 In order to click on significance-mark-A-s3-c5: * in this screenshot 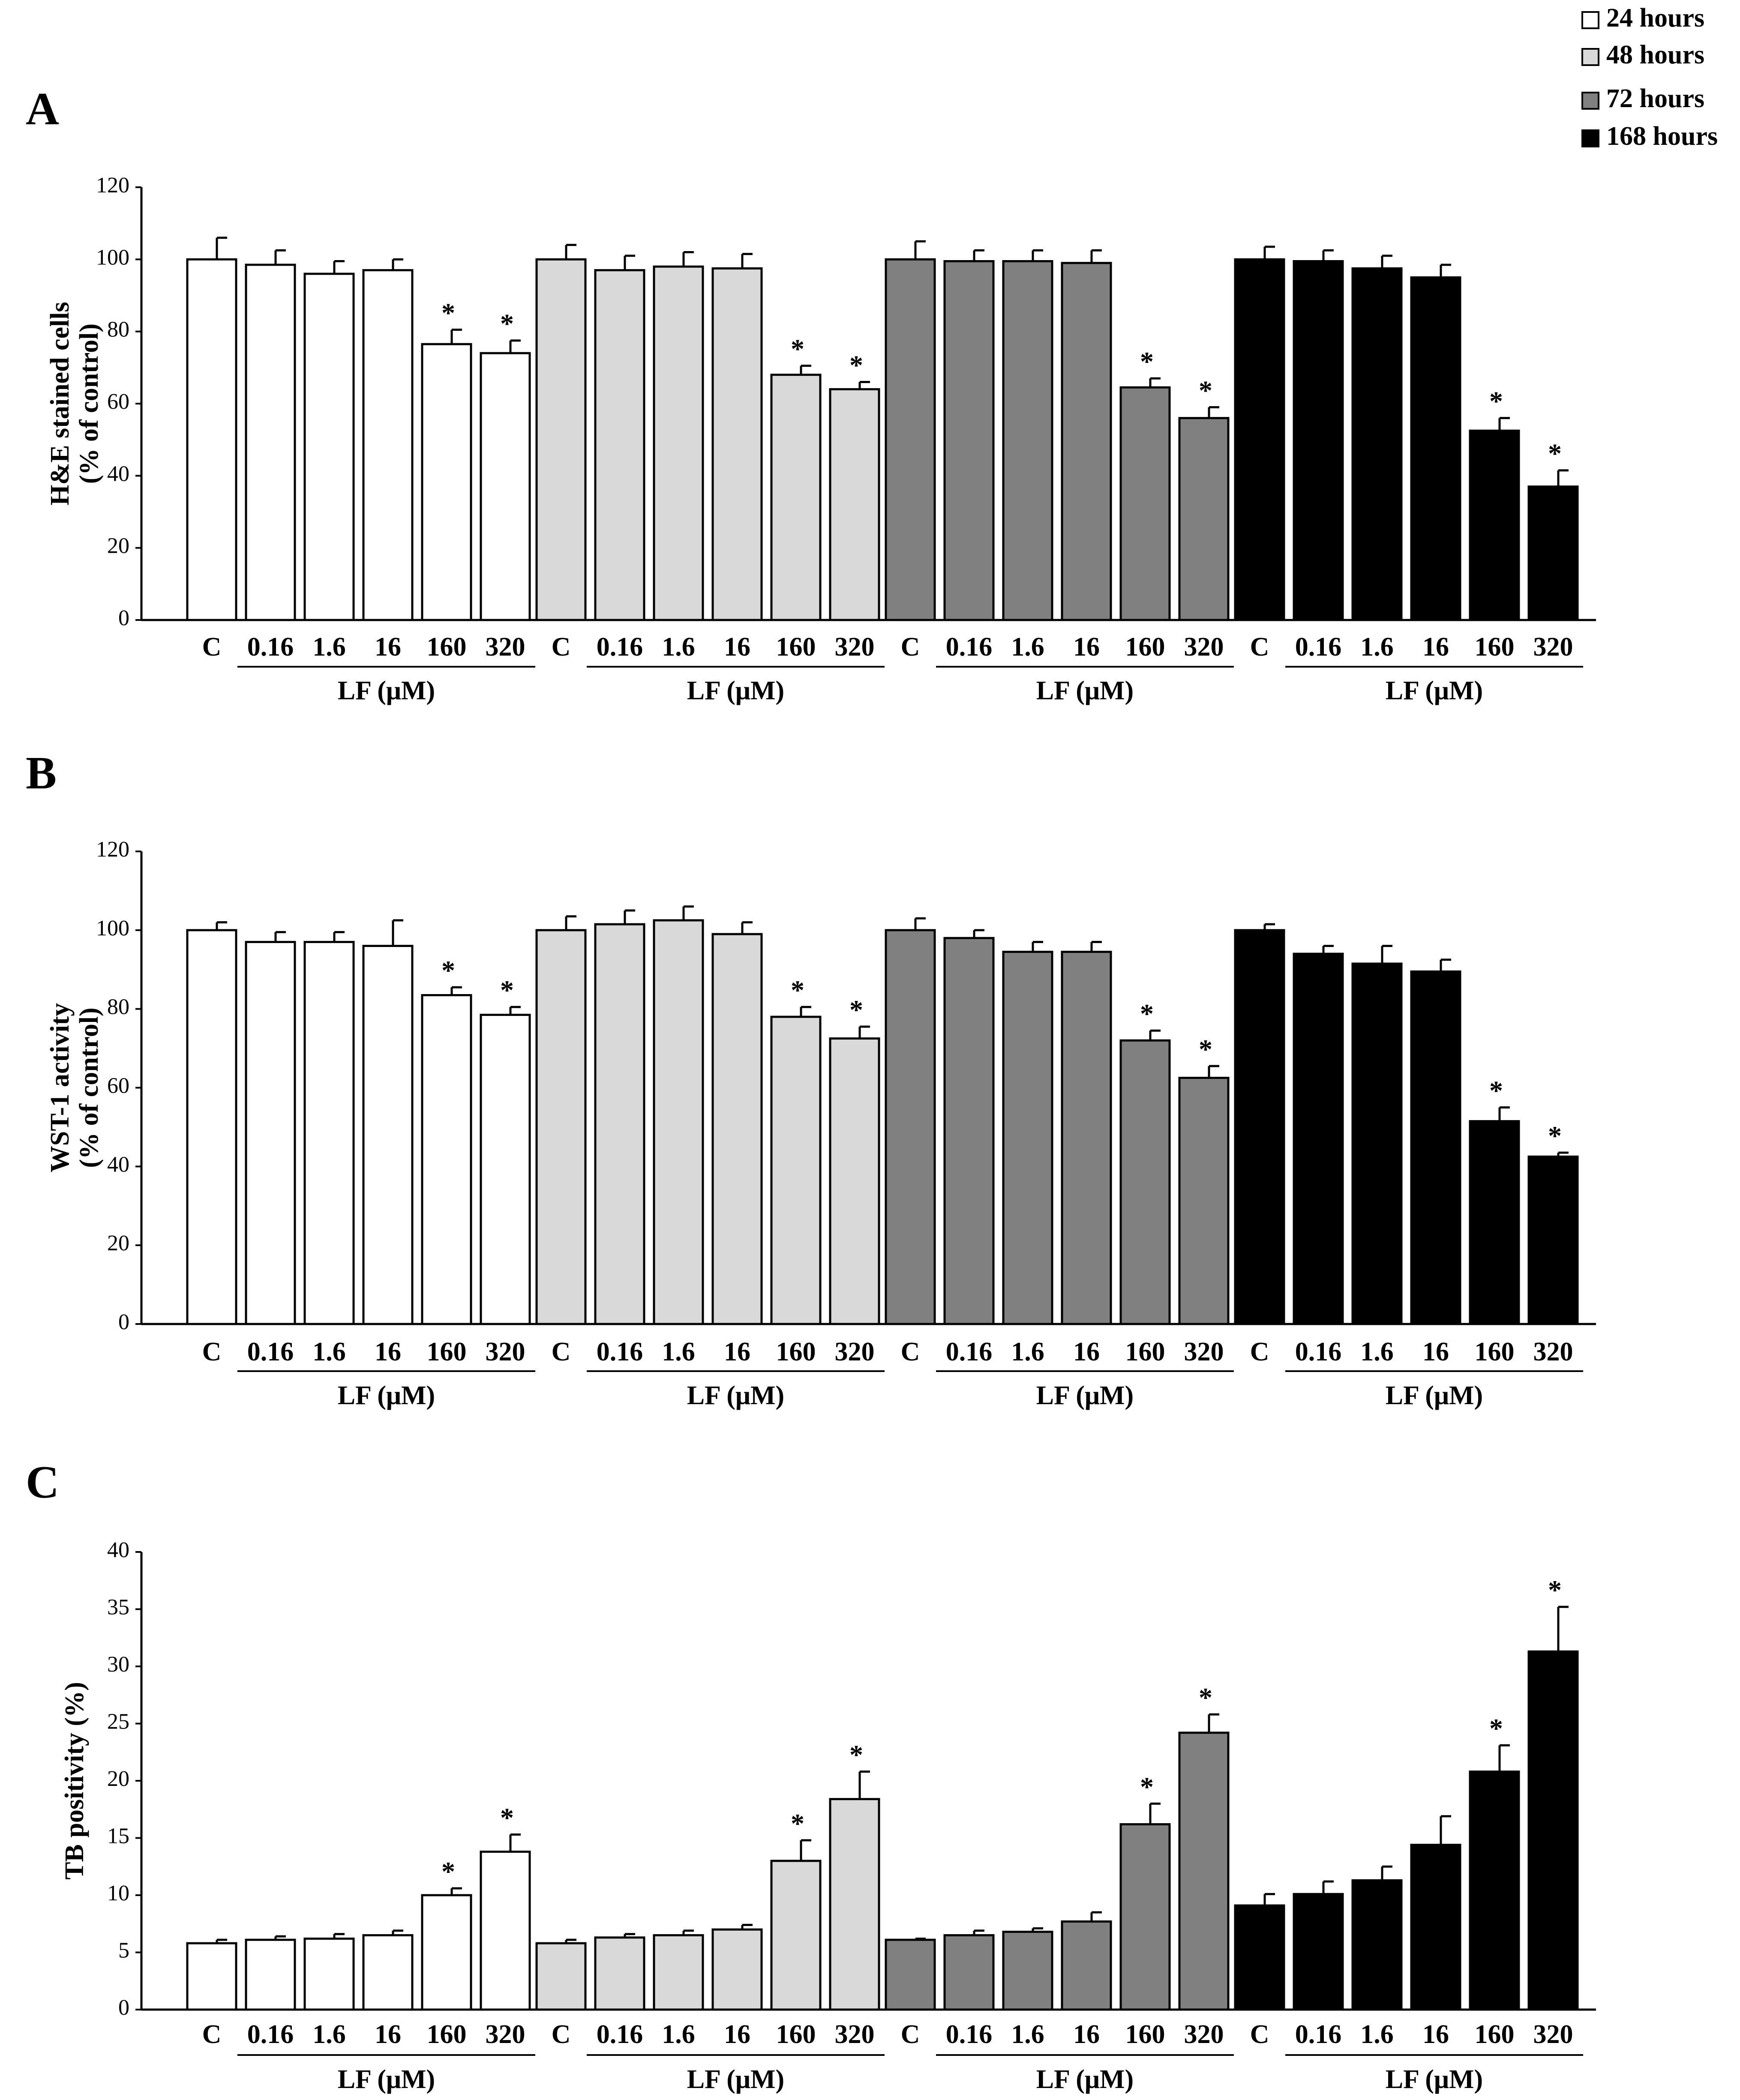, I will do `click(1555, 454)`.